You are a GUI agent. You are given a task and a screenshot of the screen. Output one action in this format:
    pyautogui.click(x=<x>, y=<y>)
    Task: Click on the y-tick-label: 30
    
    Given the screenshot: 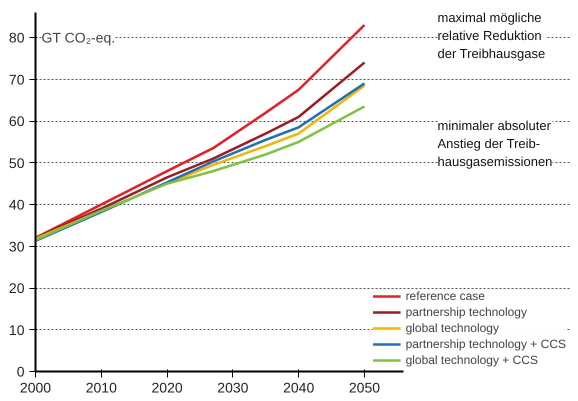 What is the action you would take?
    pyautogui.click(x=16, y=246)
    